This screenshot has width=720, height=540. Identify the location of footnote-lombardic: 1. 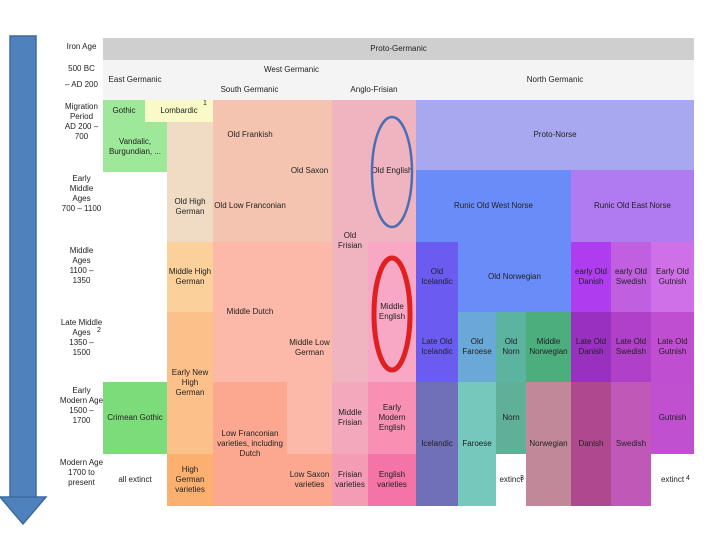
(205, 103).